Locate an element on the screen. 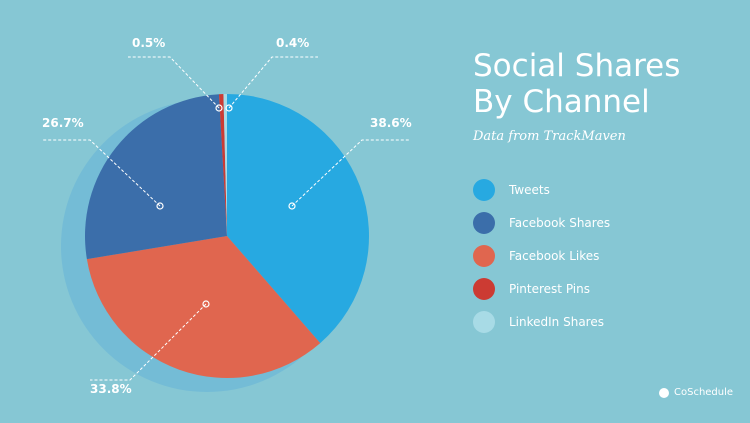 The image size is (750, 423). legend-item: Tweets is located at coordinates (541, 189).